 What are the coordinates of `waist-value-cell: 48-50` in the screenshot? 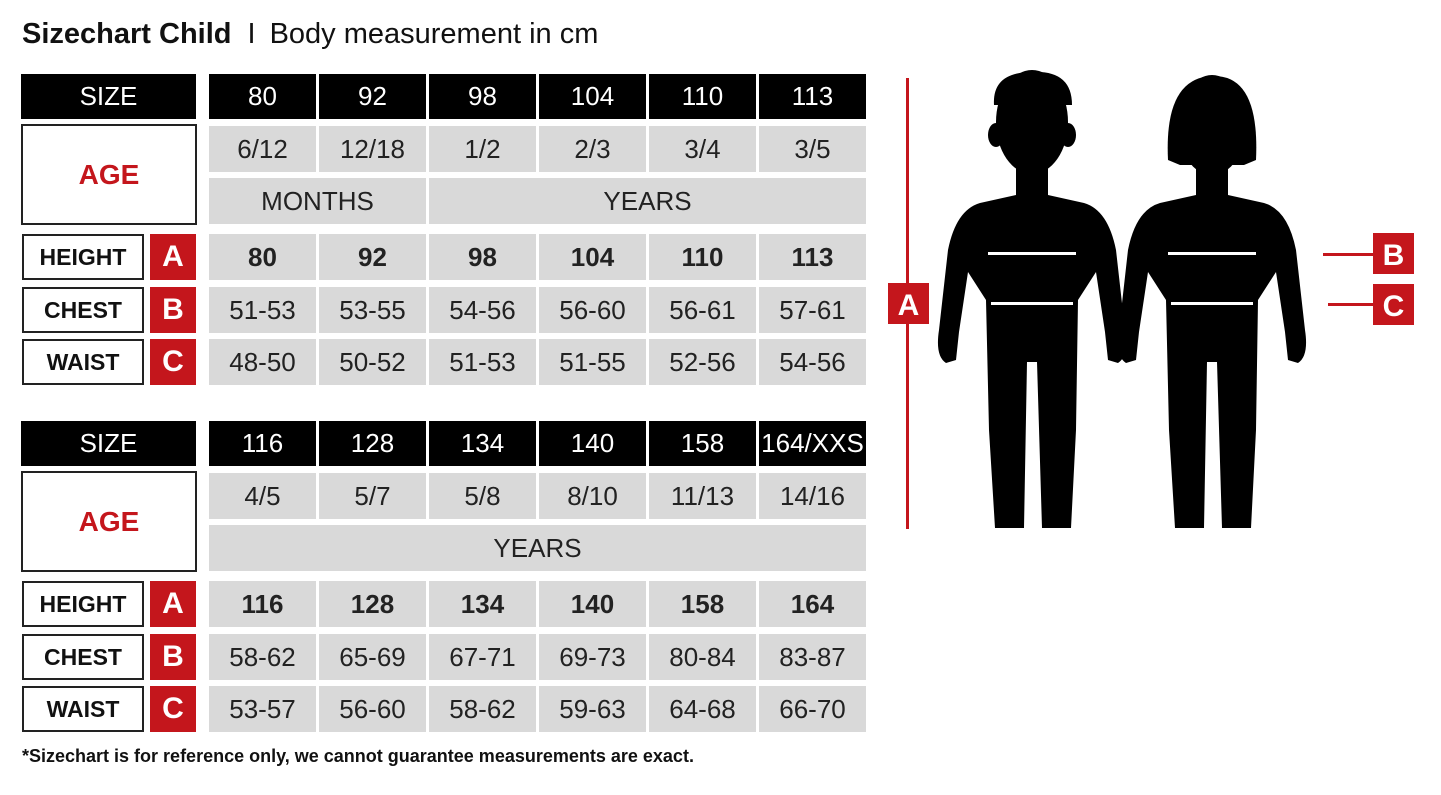 It's located at (262, 362).